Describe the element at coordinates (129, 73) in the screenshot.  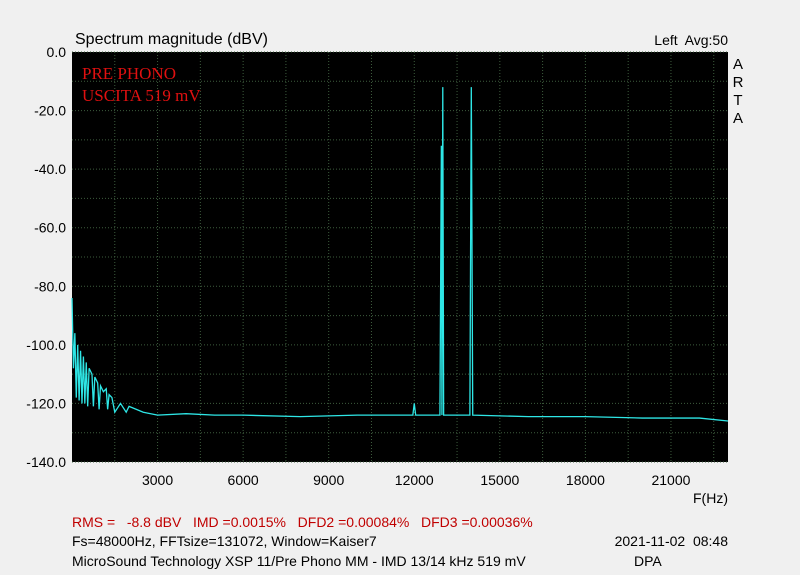
I see `annotation: PRE PHONO` at that location.